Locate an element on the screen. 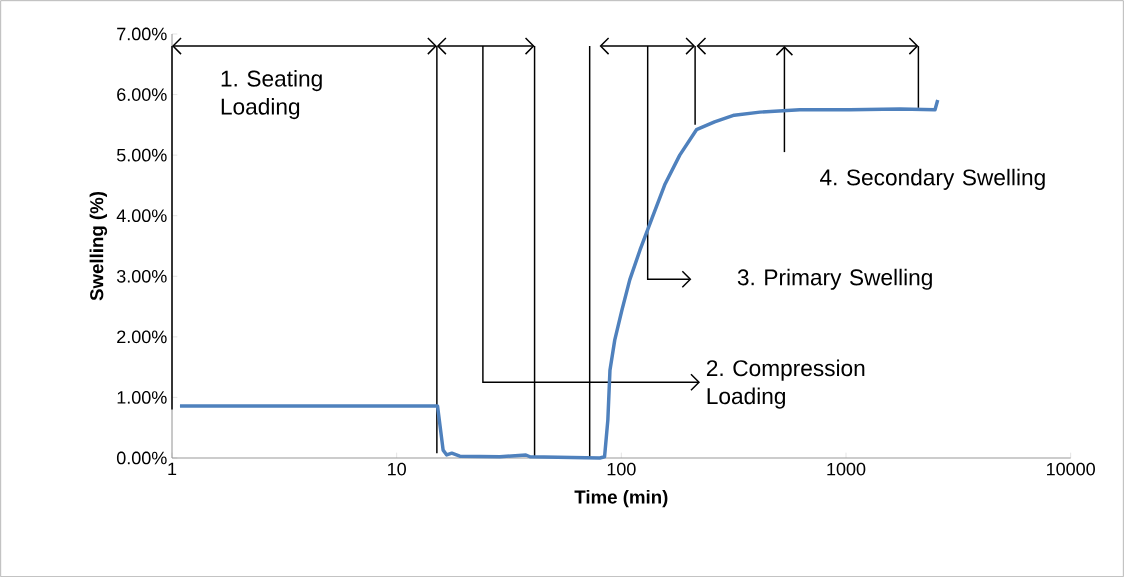 Image resolution: width=1124 pixels, height=577 pixels. annotation: 1. Seating Loading is located at coordinates (271, 94).